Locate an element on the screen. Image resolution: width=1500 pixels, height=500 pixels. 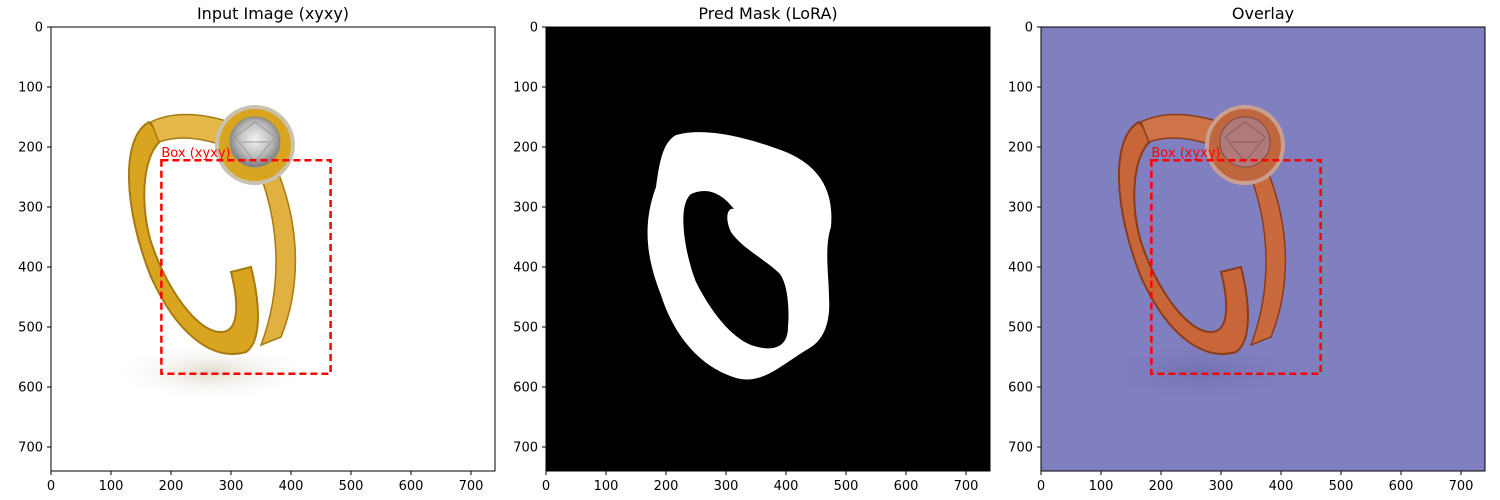
axes-title: Overlay is located at coordinates (1263, 13).